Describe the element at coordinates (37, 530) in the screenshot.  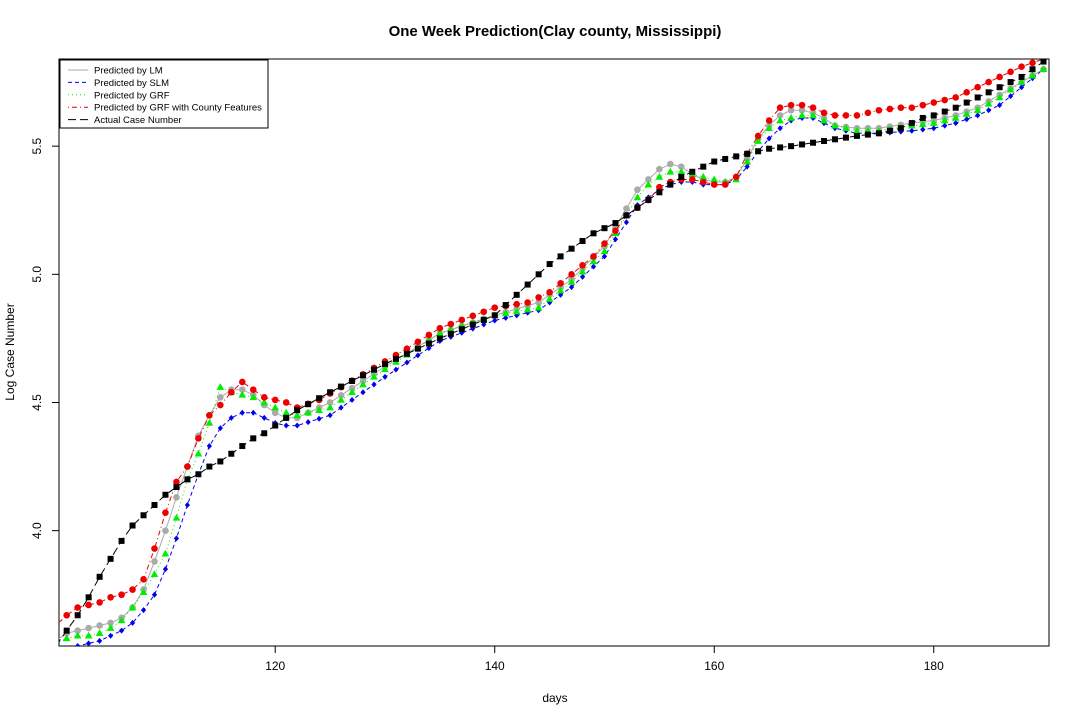
I see `y-tick-label: 4.0` at that location.